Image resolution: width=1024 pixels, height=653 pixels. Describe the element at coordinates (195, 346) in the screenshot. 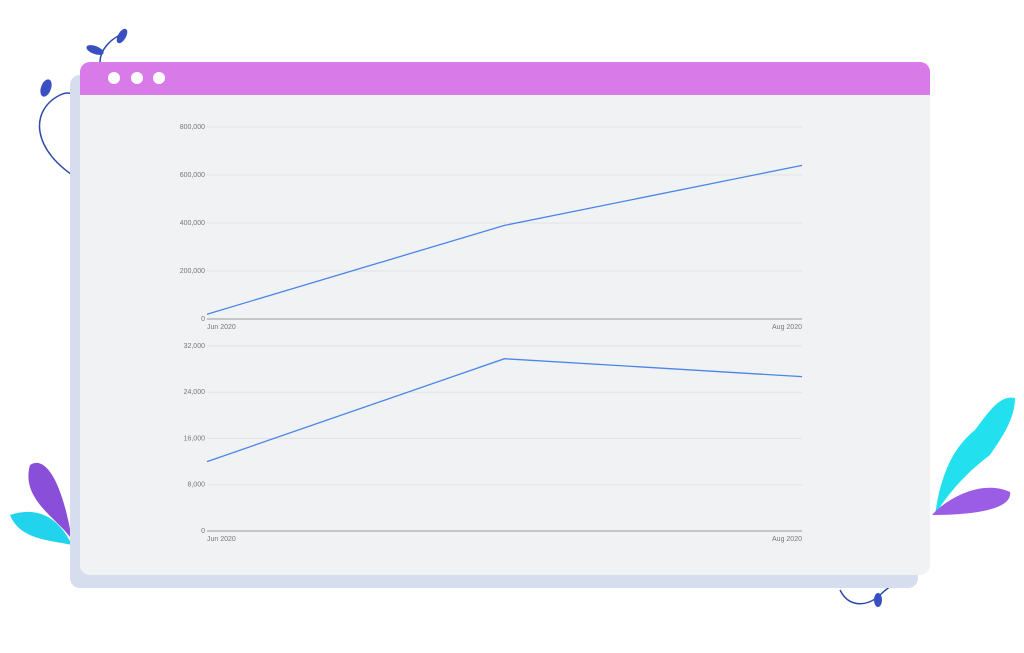

I see `y-tick-label: 32,000` at that location.